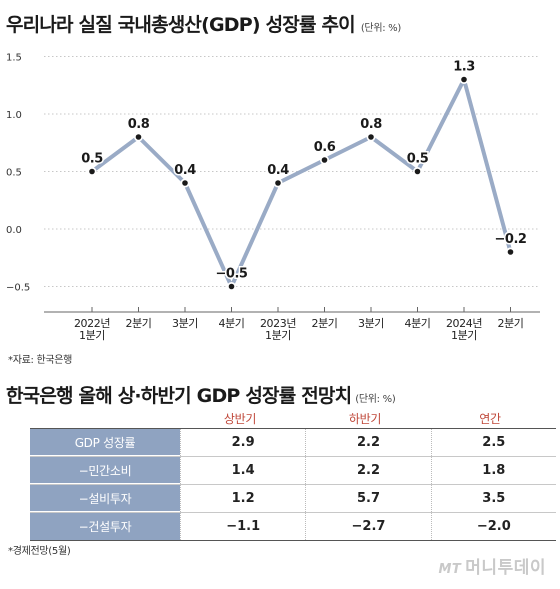  I want to click on table-title-text: 한국은행 올해 상·하반기 GDP 성장률 전망치, so click(179, 396).